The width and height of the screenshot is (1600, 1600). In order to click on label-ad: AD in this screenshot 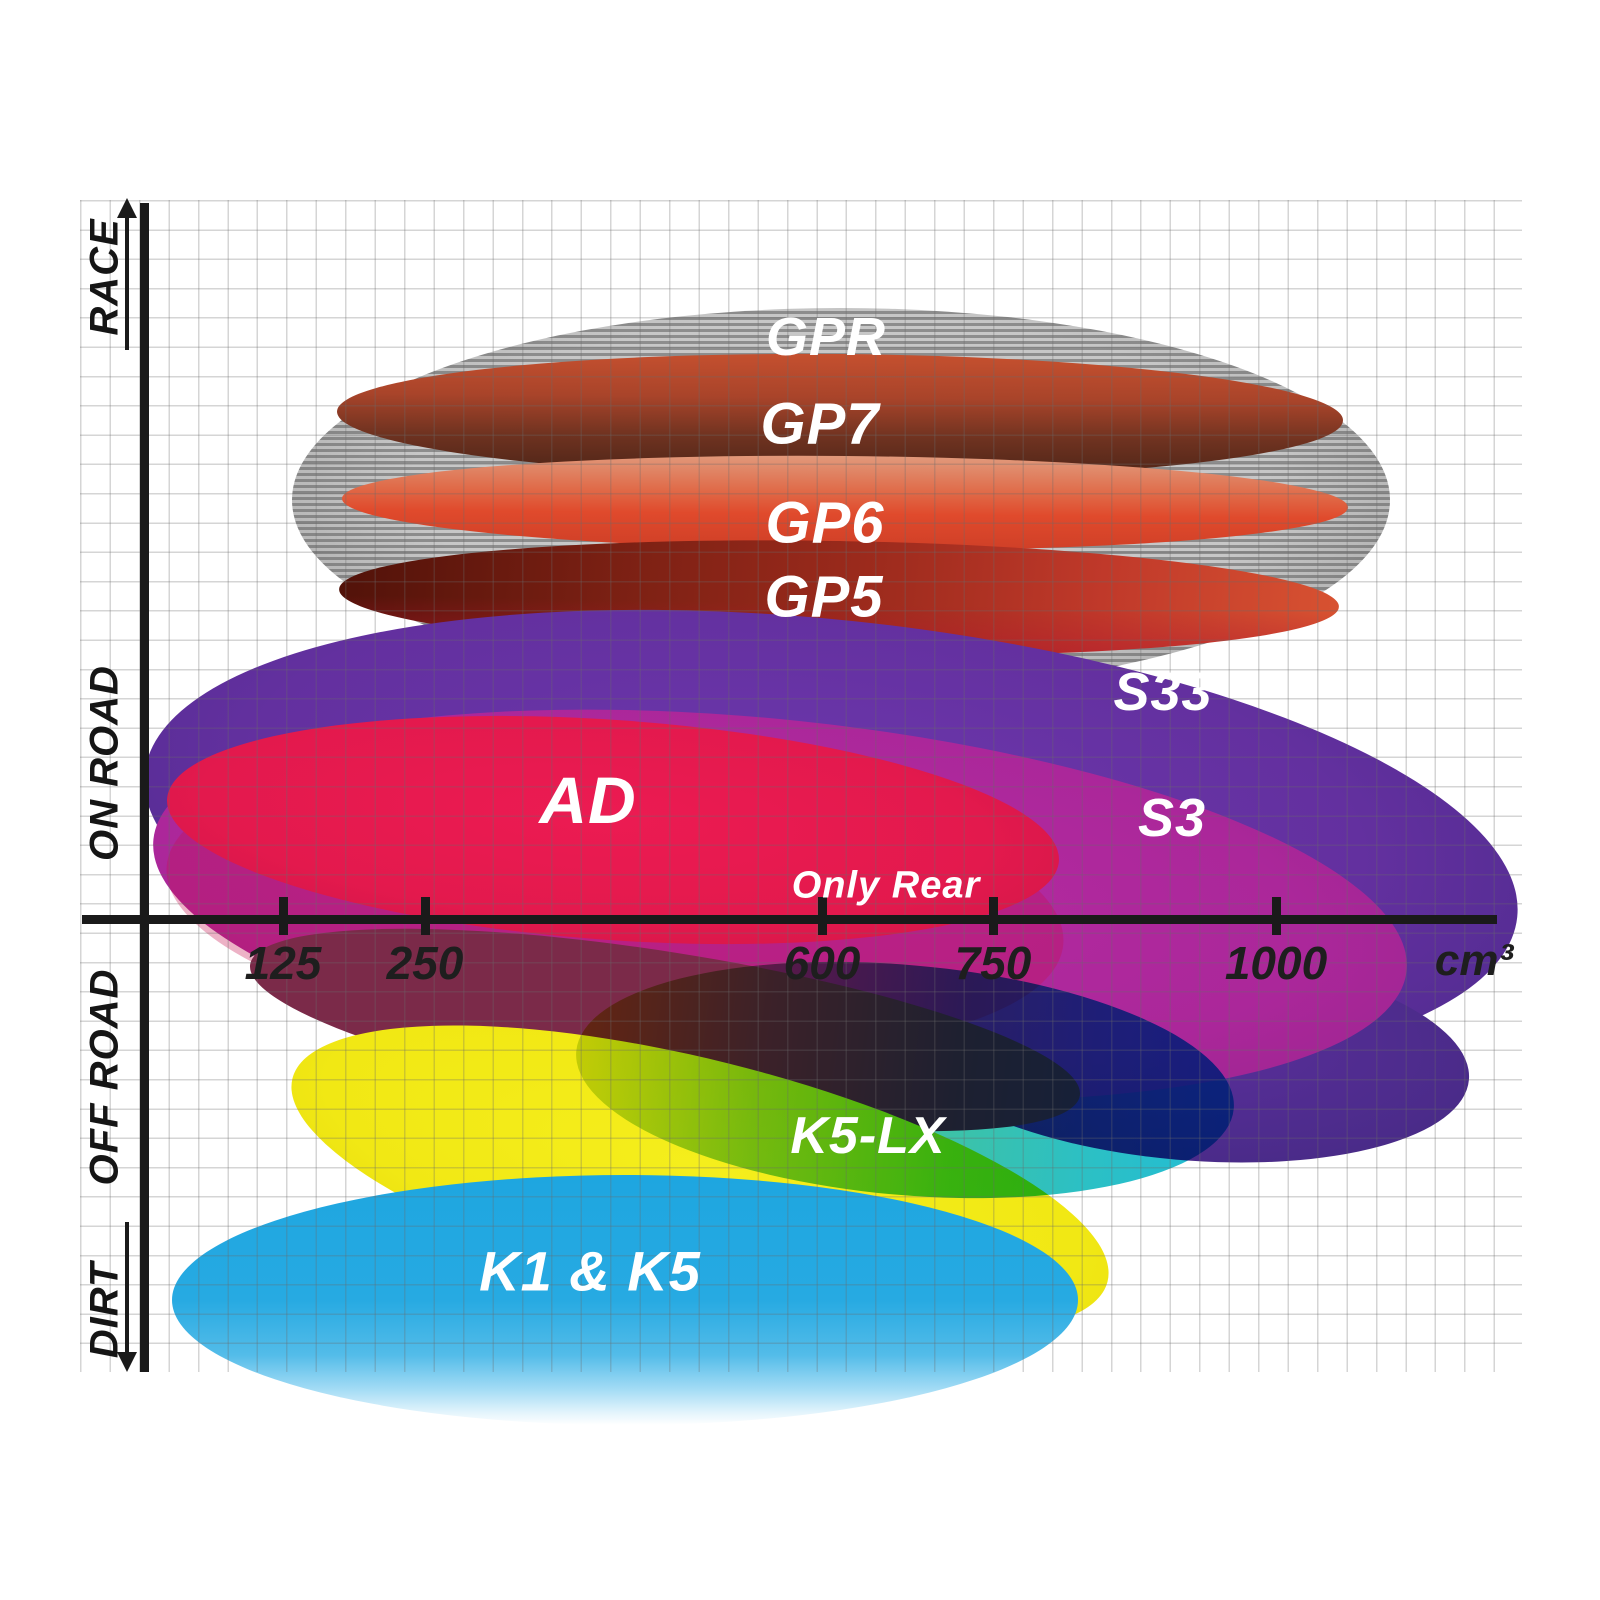, I will do `click(588, 800)`.